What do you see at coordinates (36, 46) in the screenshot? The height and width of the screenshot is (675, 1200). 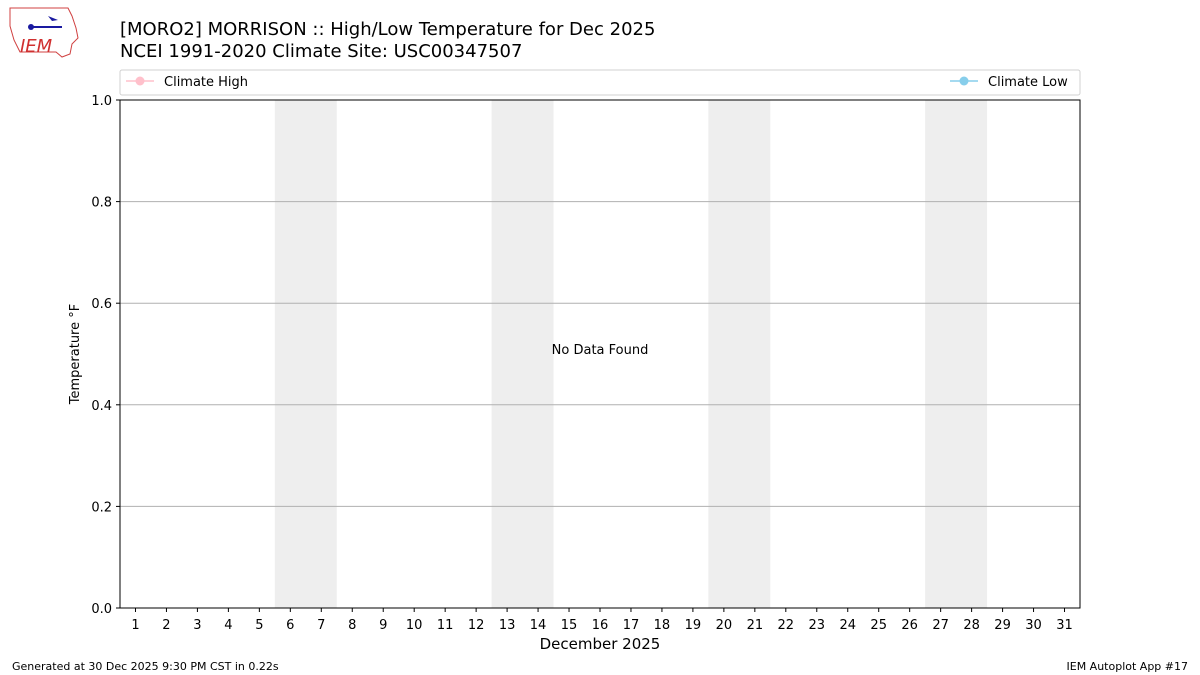 I see `logo-text: IEM` at bounding box center [36, 46].